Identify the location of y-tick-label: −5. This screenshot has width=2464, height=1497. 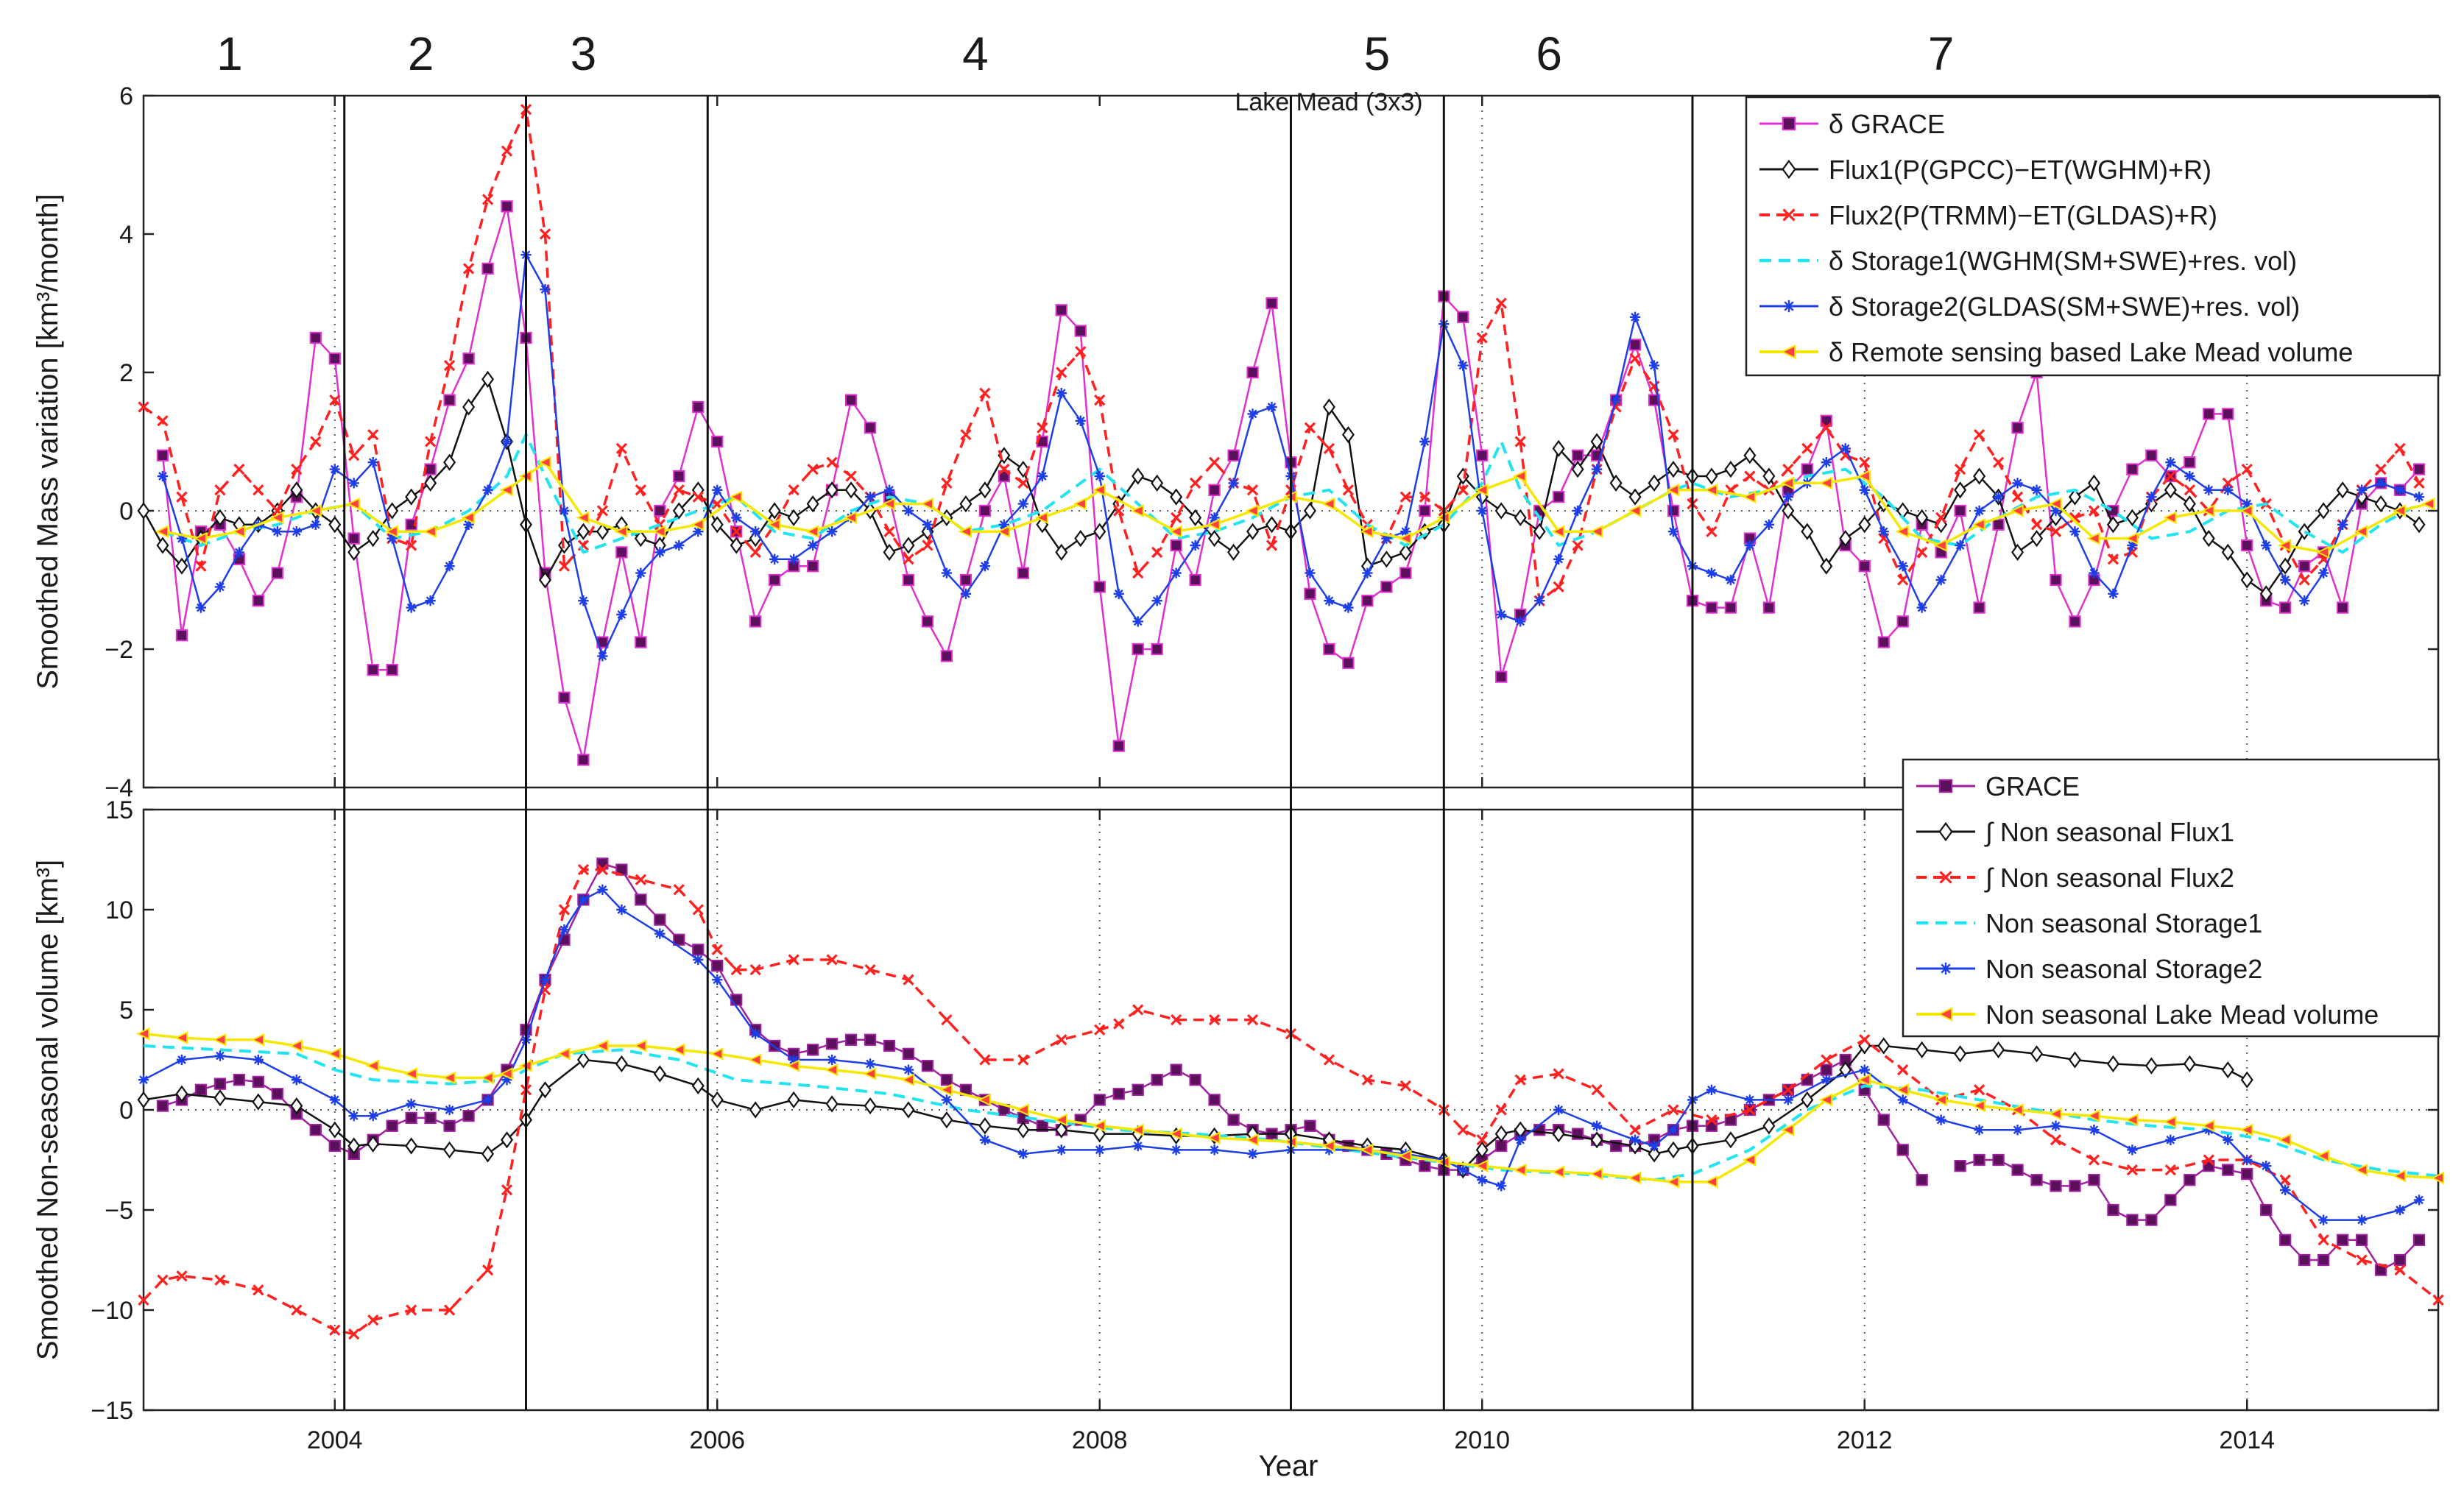
(119, 1211).